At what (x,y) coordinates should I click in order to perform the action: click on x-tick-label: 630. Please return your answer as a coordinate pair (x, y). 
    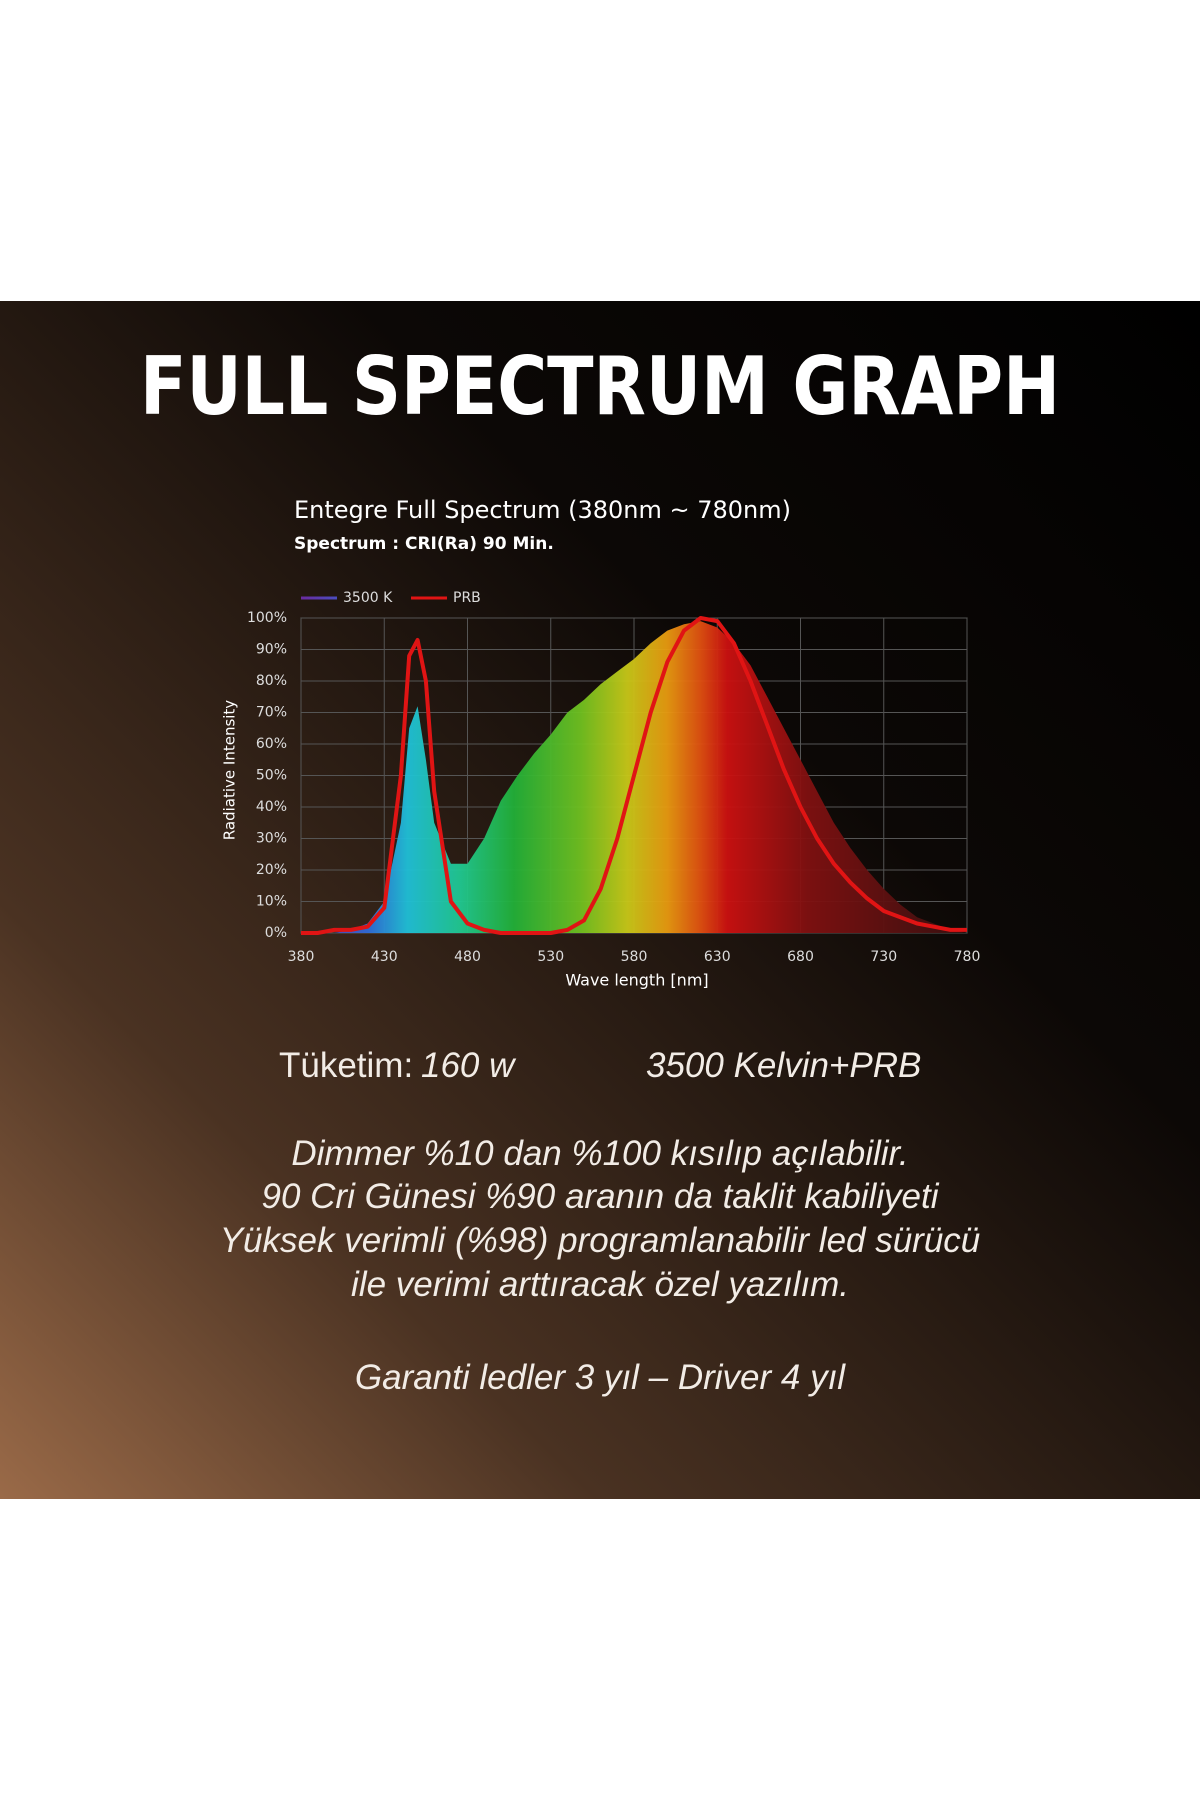
    Looking at the image, I should click on (717, 957).